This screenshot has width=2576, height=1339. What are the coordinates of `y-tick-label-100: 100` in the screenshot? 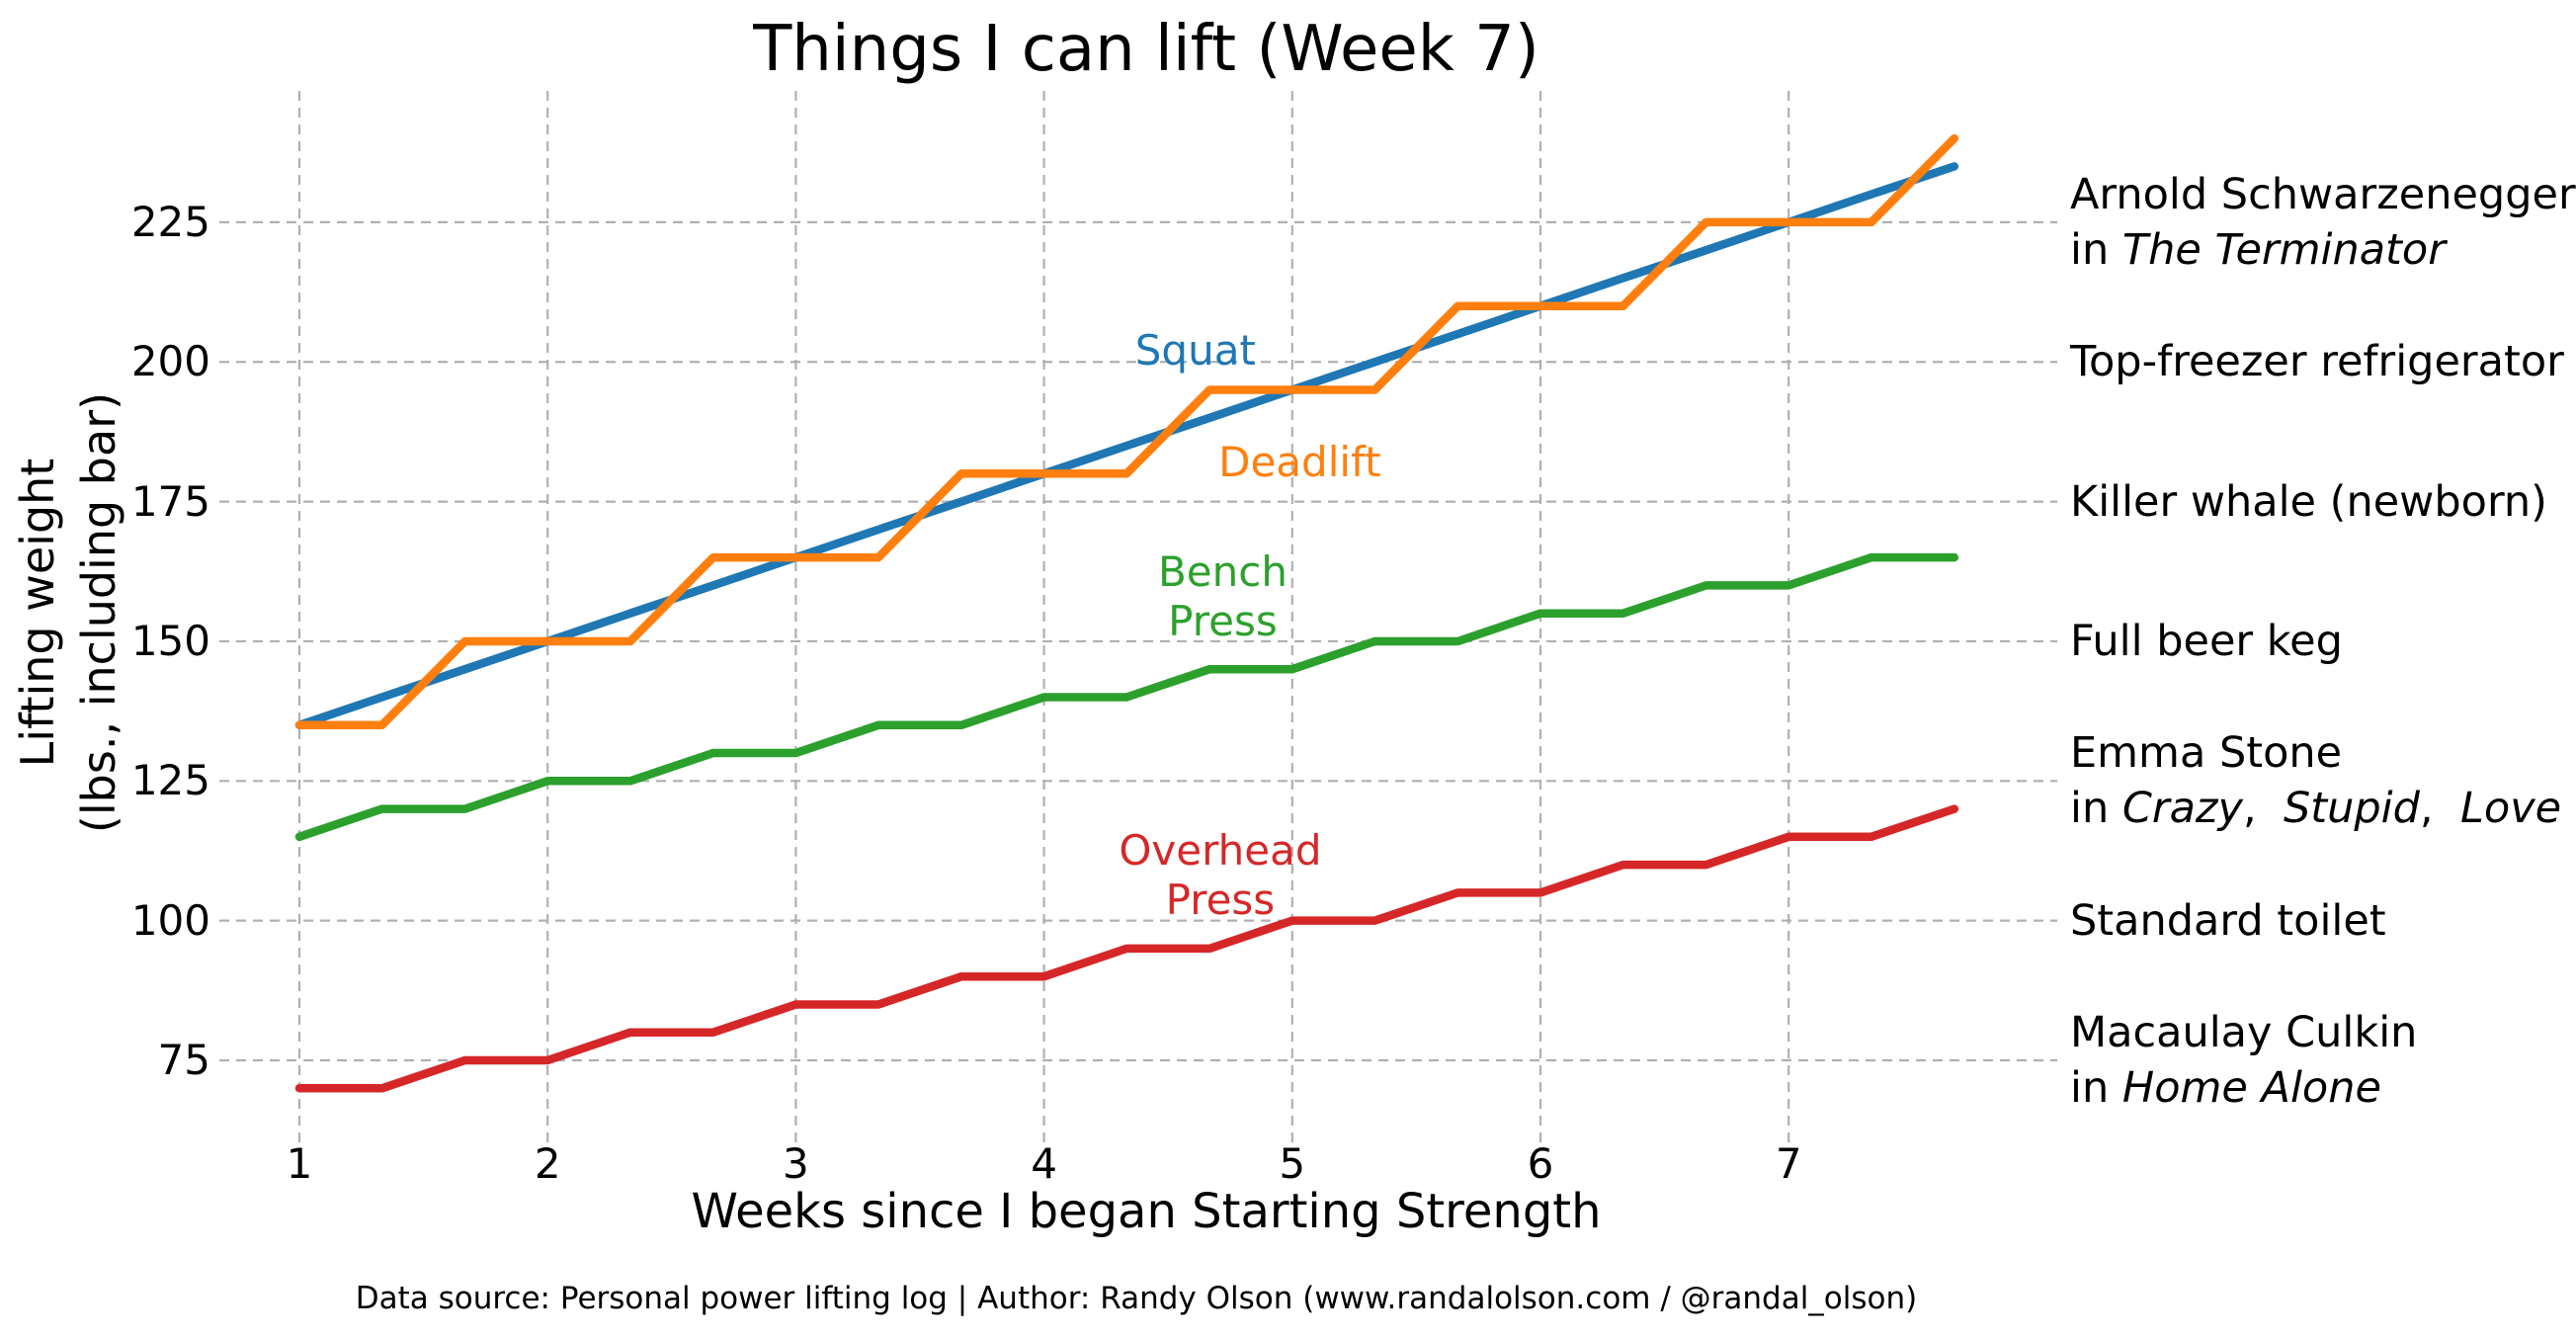 It's located at (170, 920).